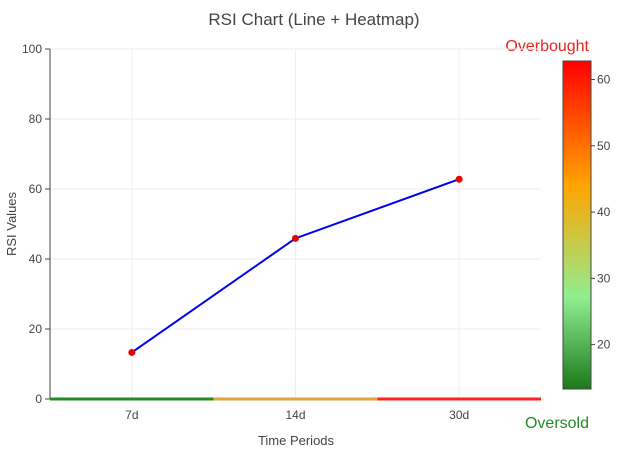  I want to click on x-tick-label: 14d, so click(295, 415).